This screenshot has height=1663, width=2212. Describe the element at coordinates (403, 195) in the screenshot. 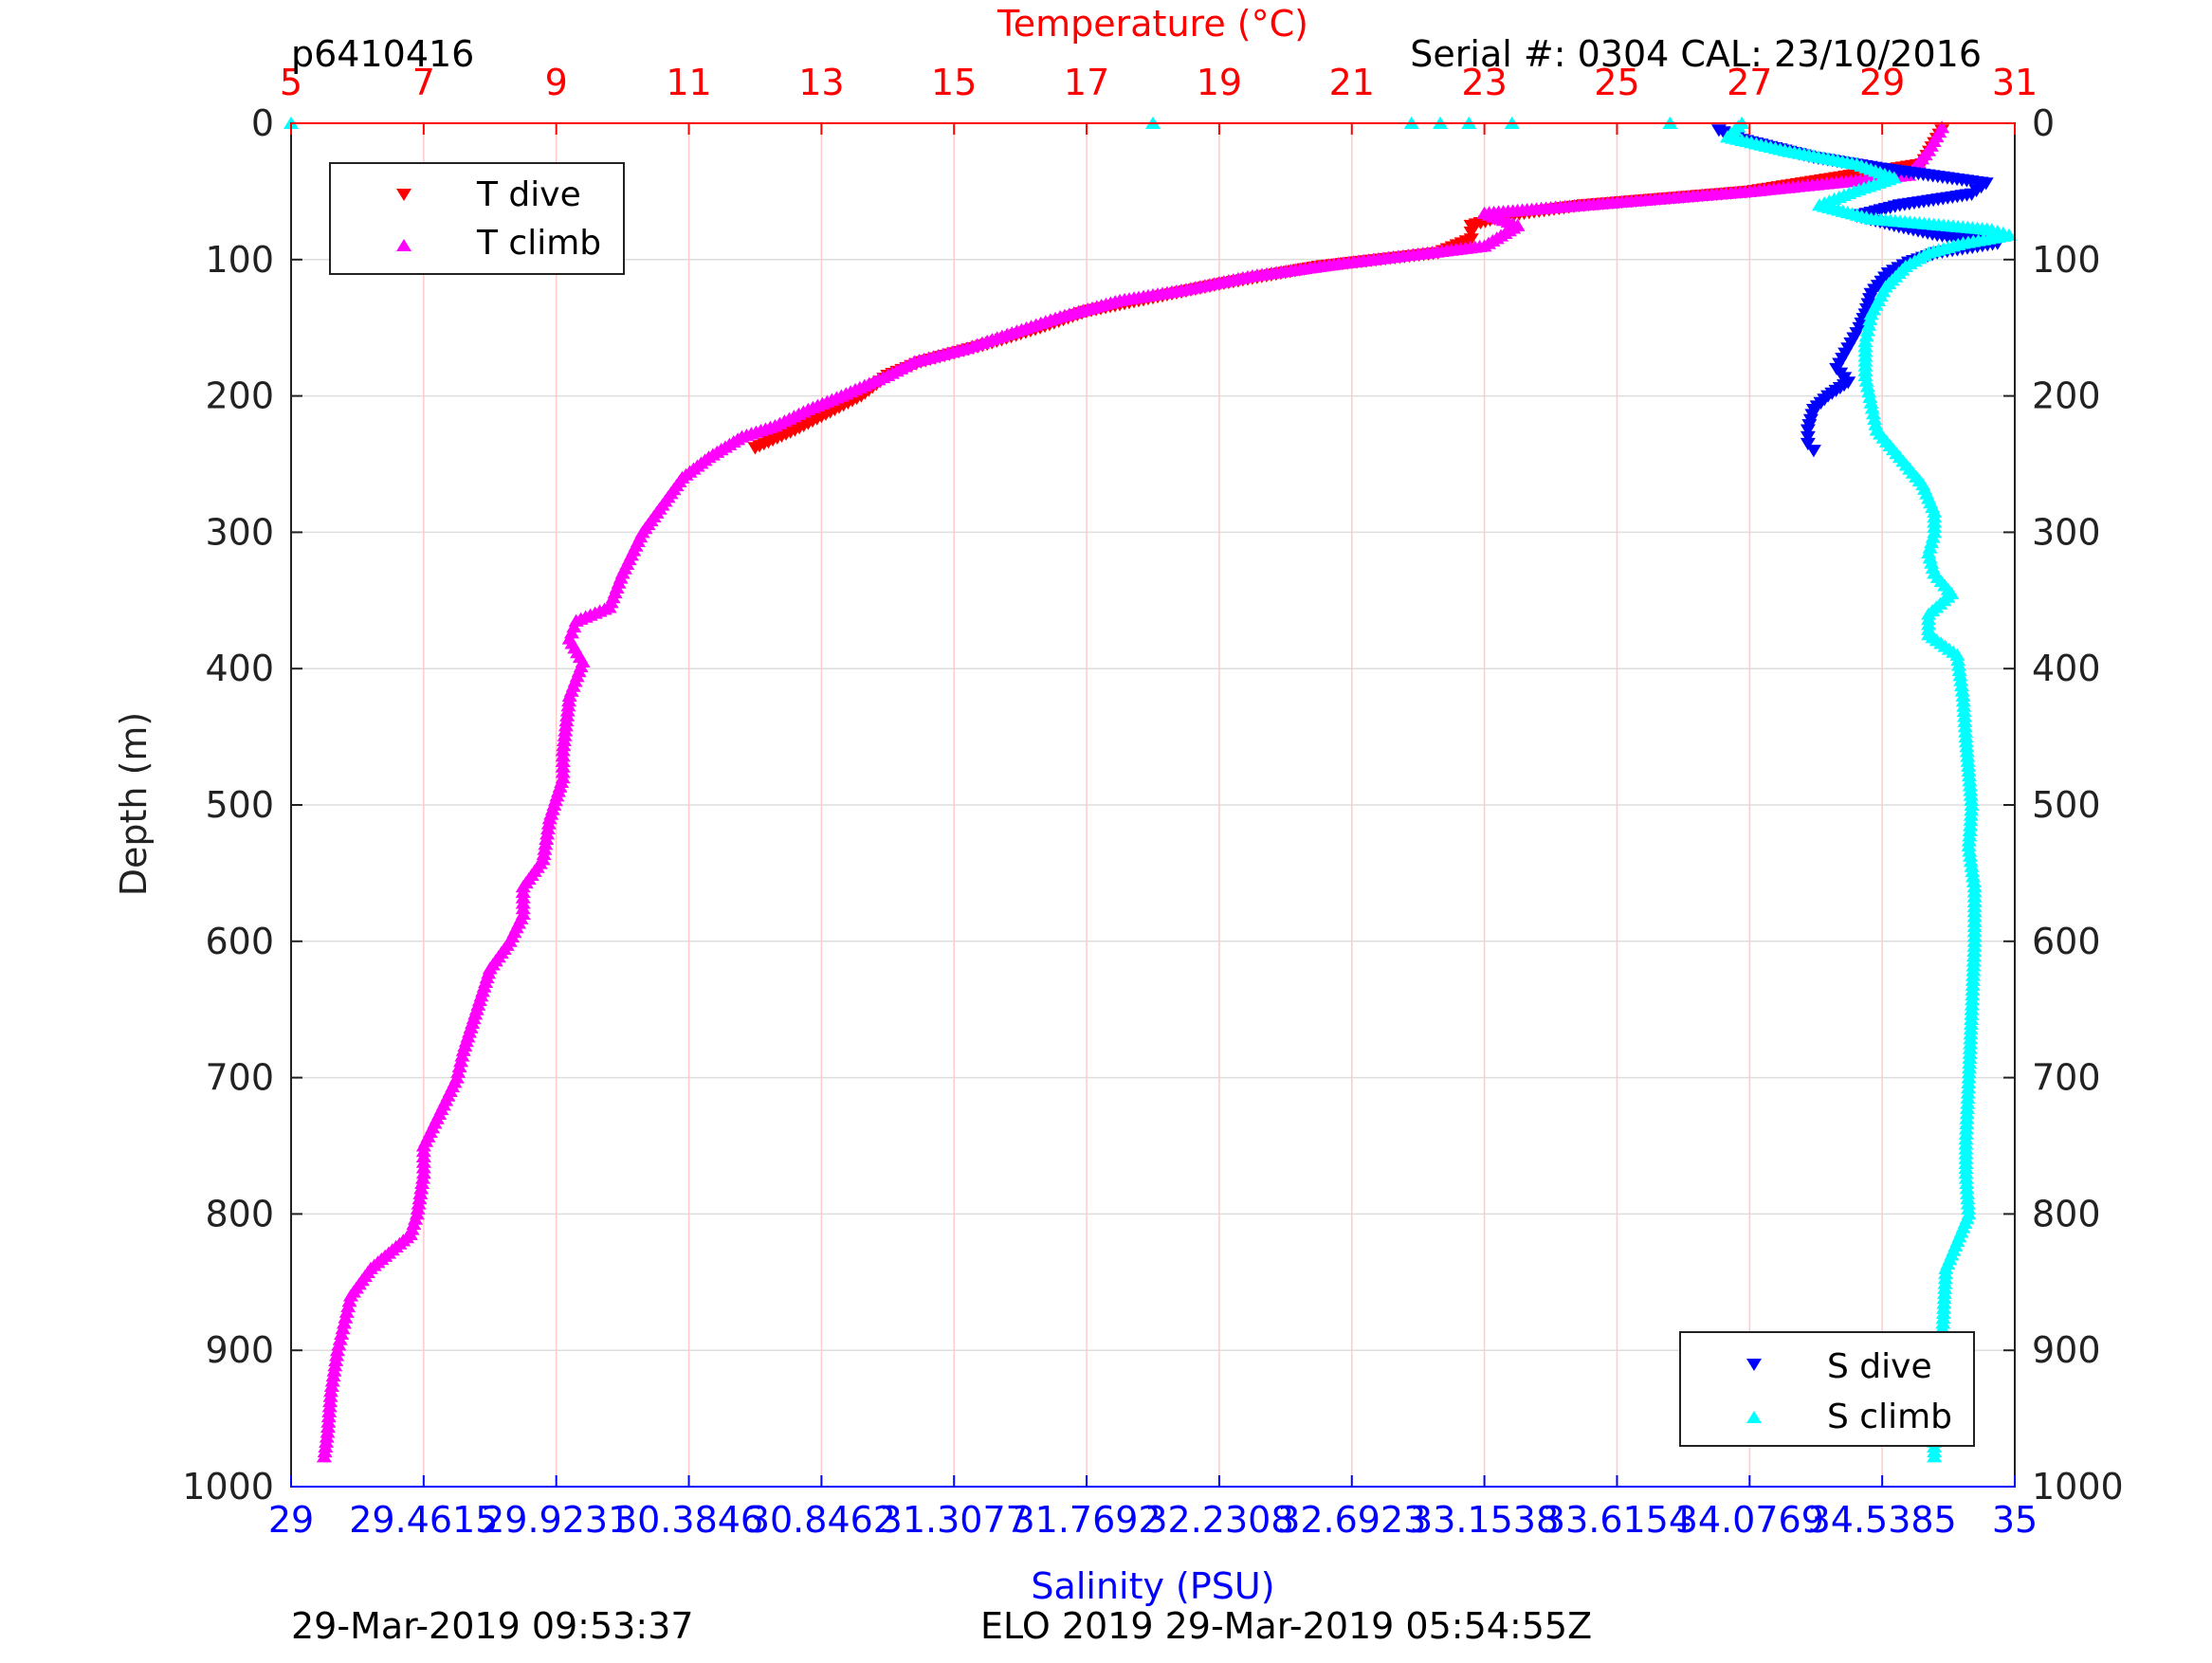

I see `legend-t-dive-marker` at that location.